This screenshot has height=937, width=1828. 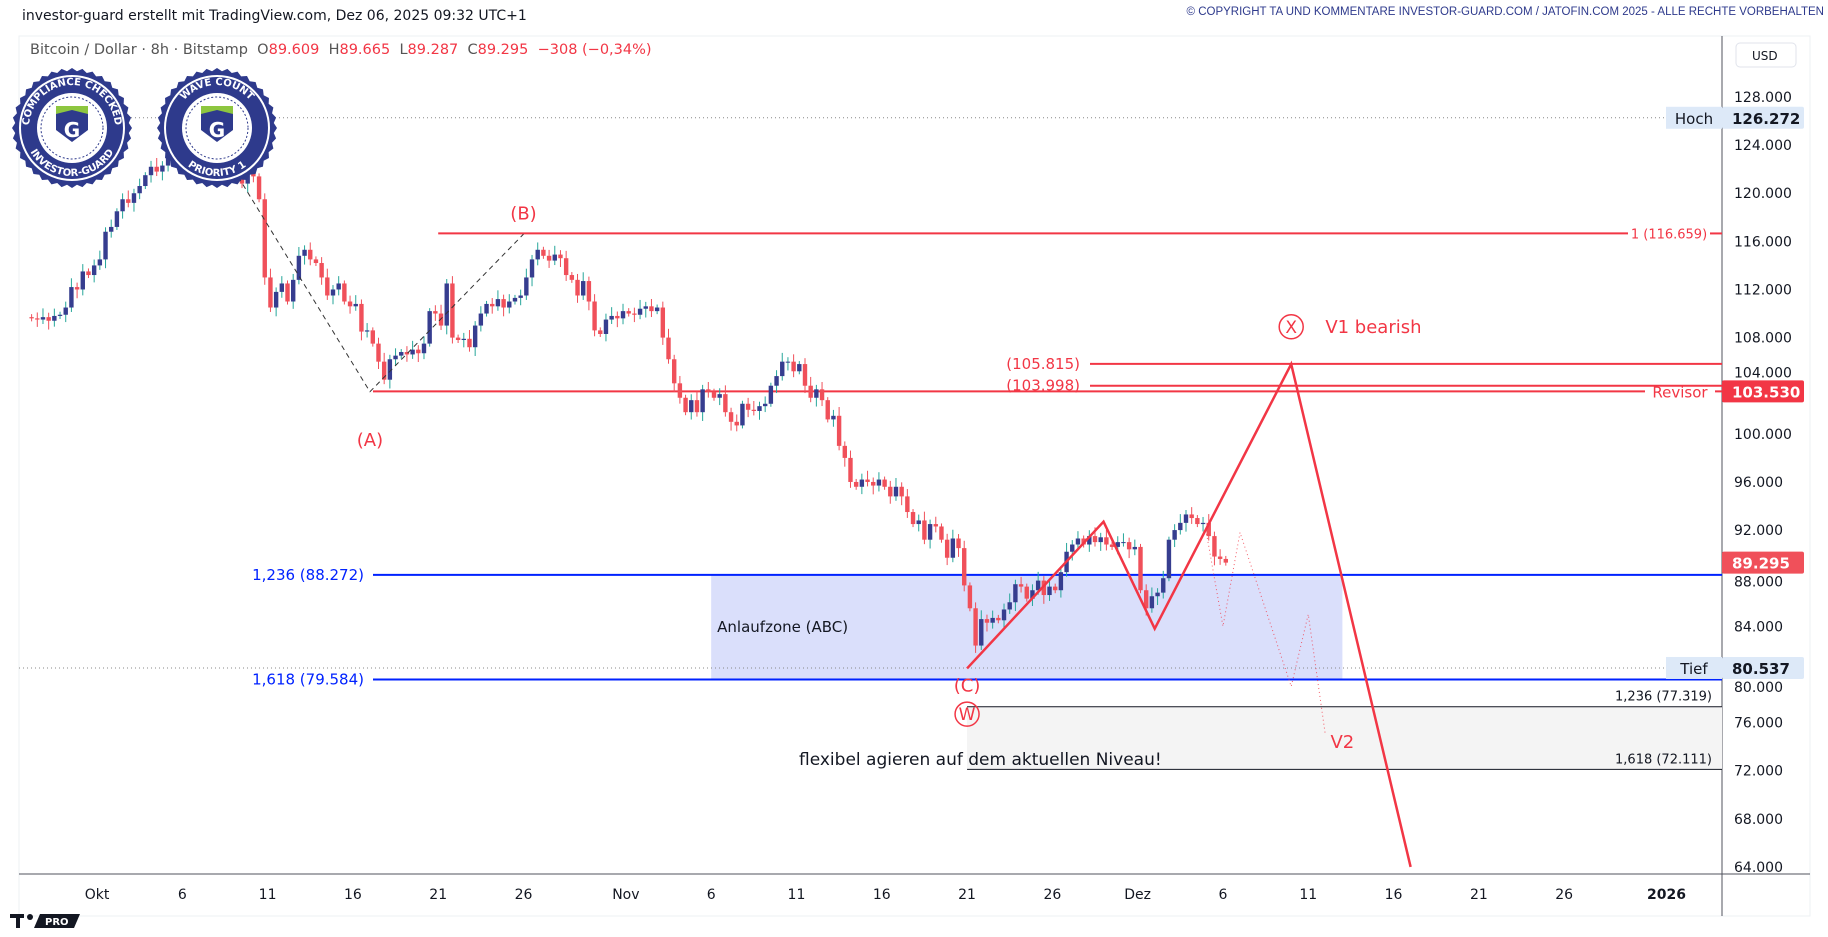 What do you see at coordinates (1763, 242) in the screenshot?
I see `y-tick-label: 116.000` at bounding box center [1763, 242].